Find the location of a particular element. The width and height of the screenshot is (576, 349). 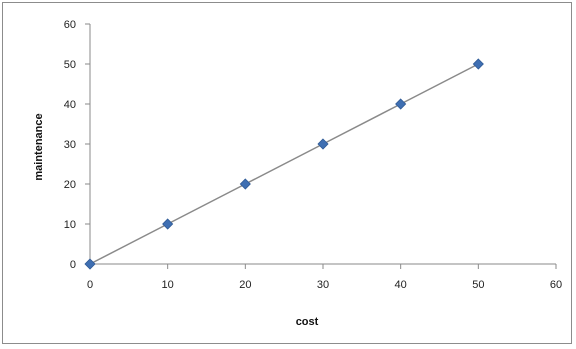

y-tick-label: 10 is located at coordinates (70, 225).